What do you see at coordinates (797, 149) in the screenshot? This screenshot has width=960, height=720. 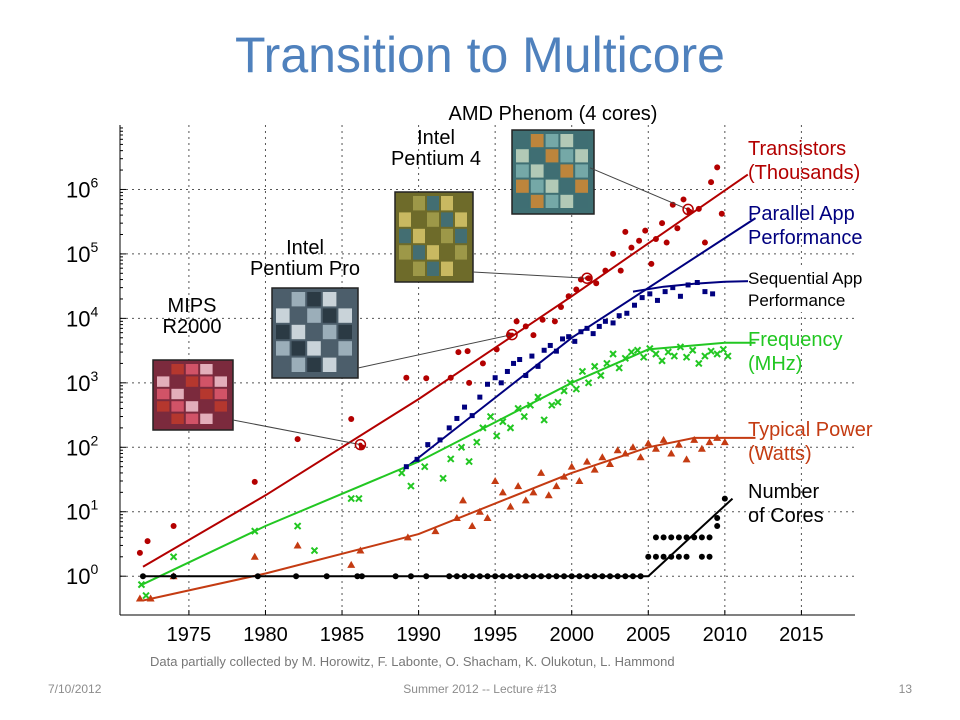 I see `series-label: Transistors` at bounding box center [797, 149].